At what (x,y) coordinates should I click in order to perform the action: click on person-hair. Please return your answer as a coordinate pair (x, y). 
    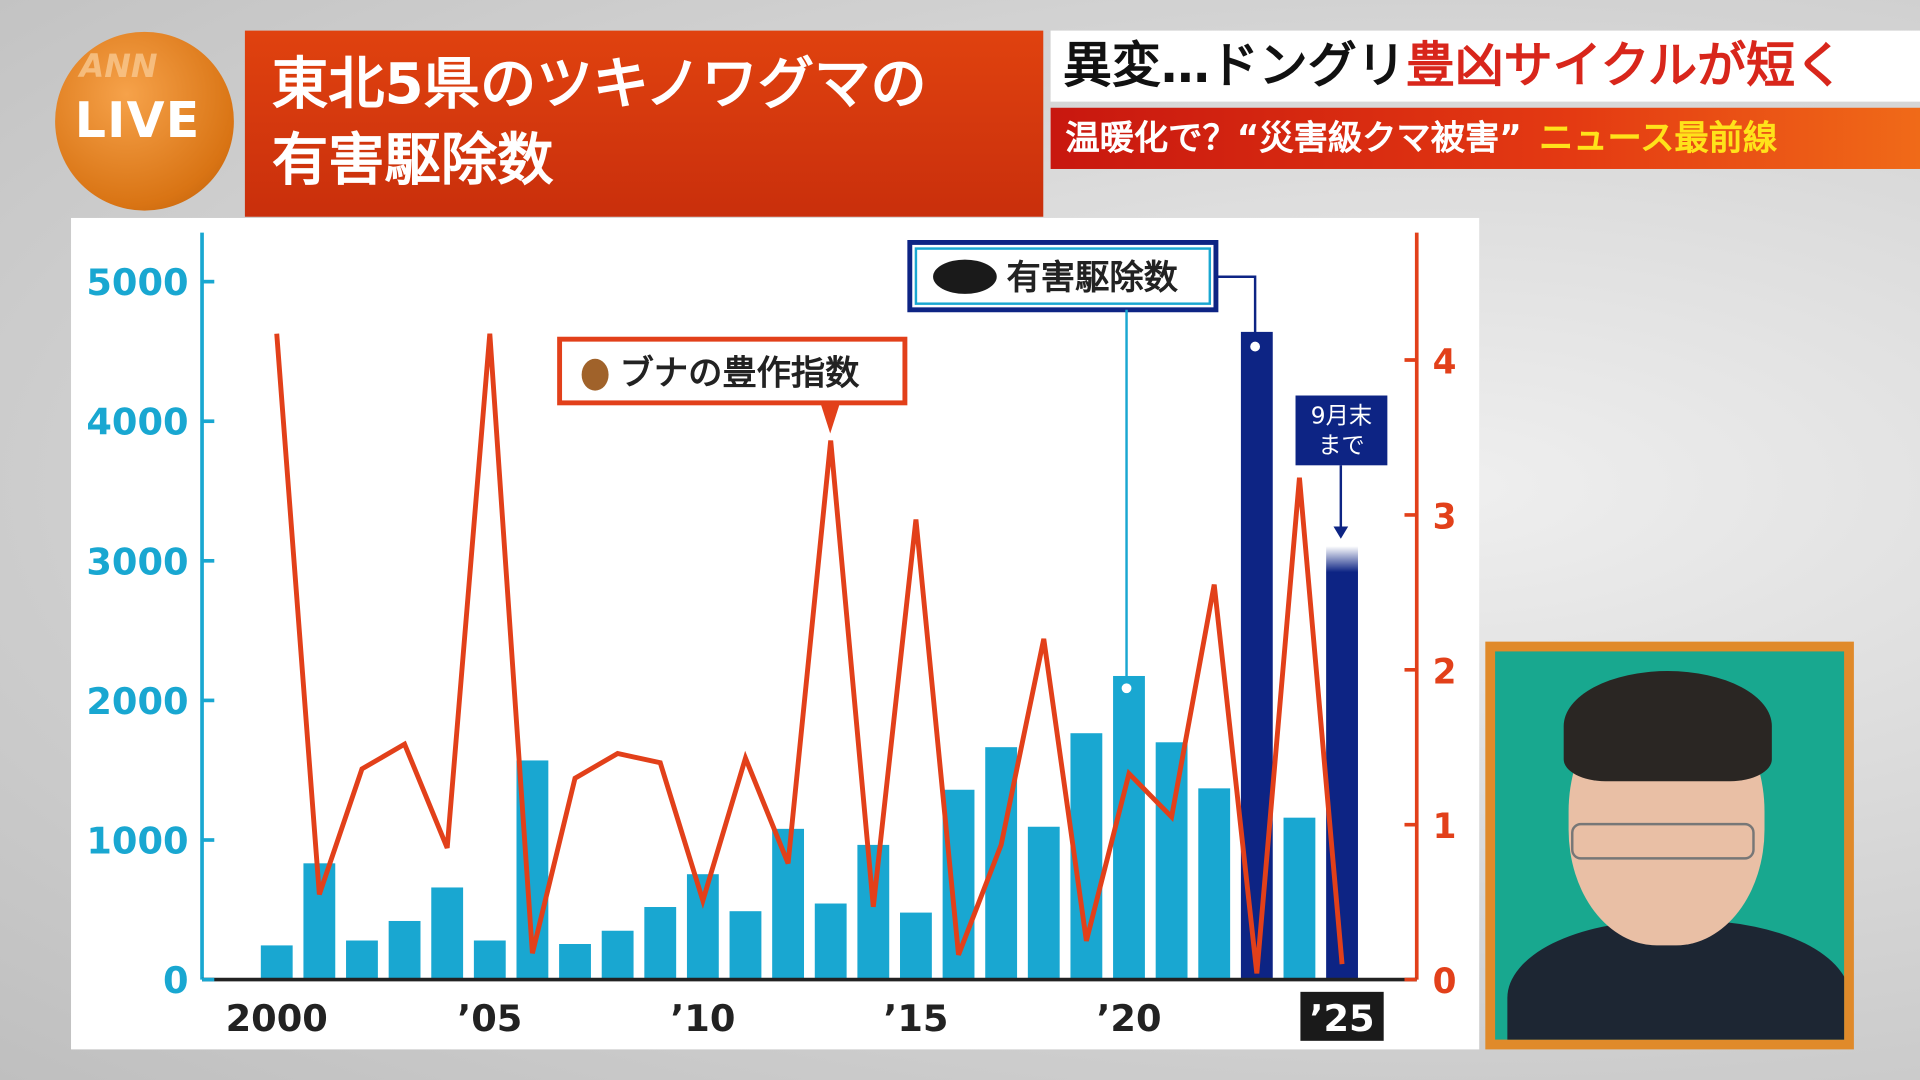
    Looking at the image, I should click on (1667, 726).